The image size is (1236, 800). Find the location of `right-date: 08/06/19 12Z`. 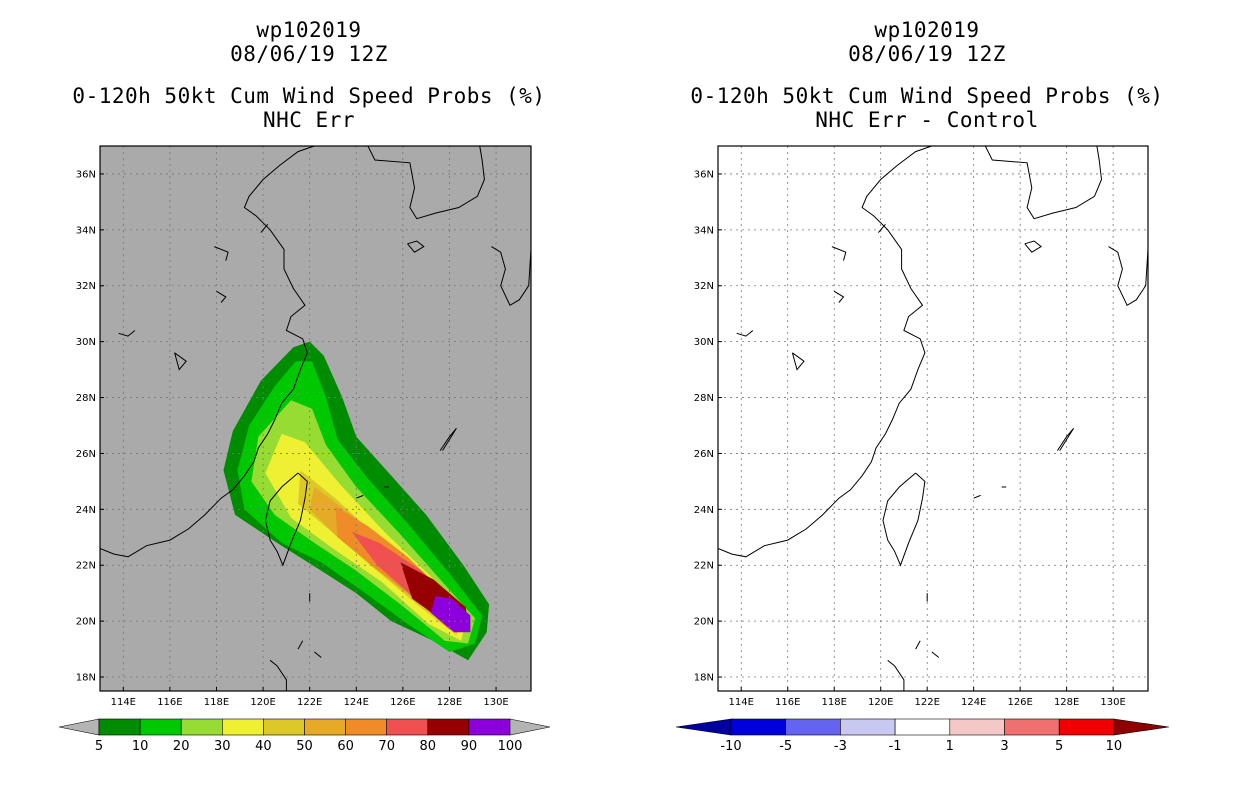

right-date: 08/06/19 12Z is located at coordinates (927, 54).